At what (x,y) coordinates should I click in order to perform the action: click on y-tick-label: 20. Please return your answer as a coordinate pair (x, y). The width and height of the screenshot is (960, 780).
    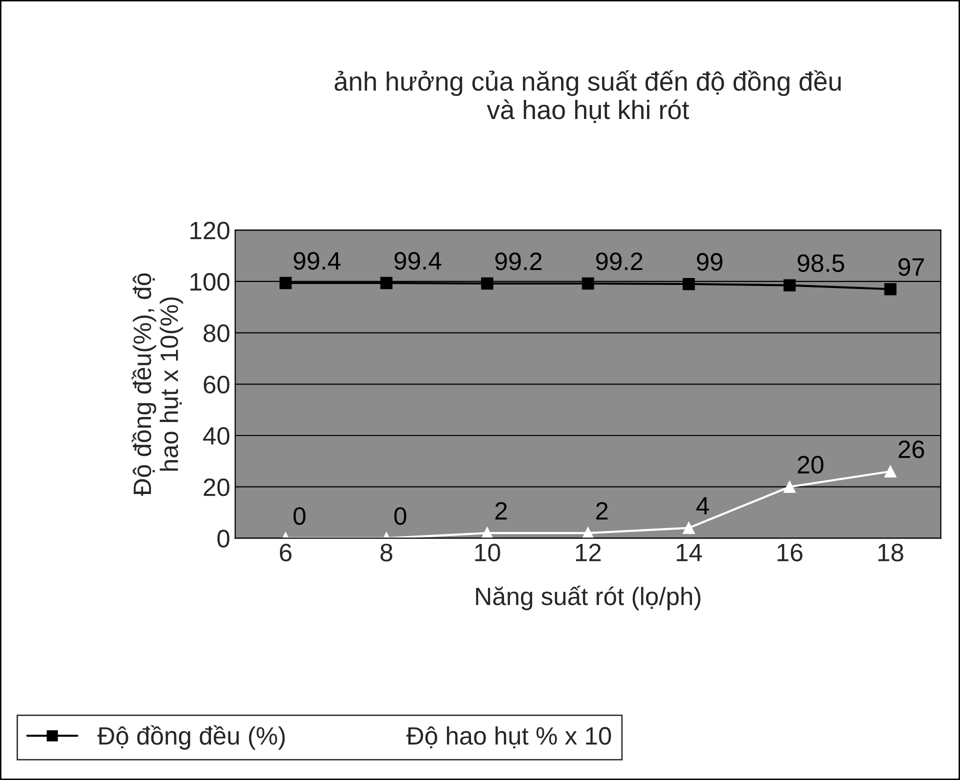
    Looking at the image, I should click on (217, 487).